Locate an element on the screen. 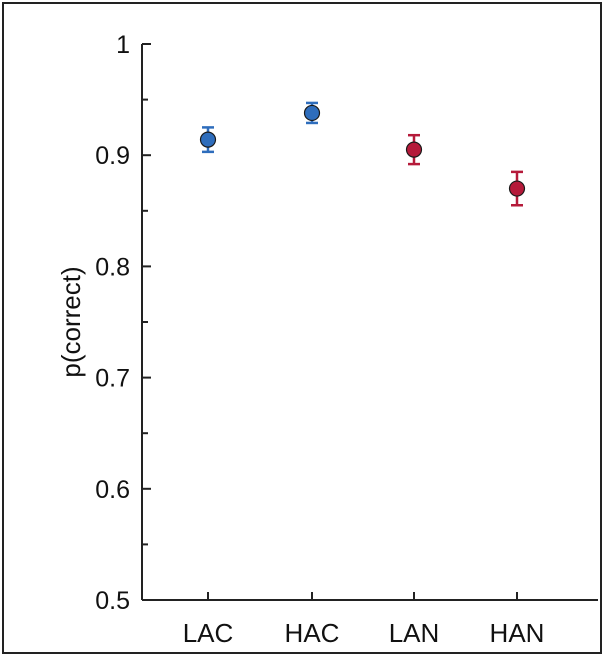  point-hac is located at coordinates (312, 113).